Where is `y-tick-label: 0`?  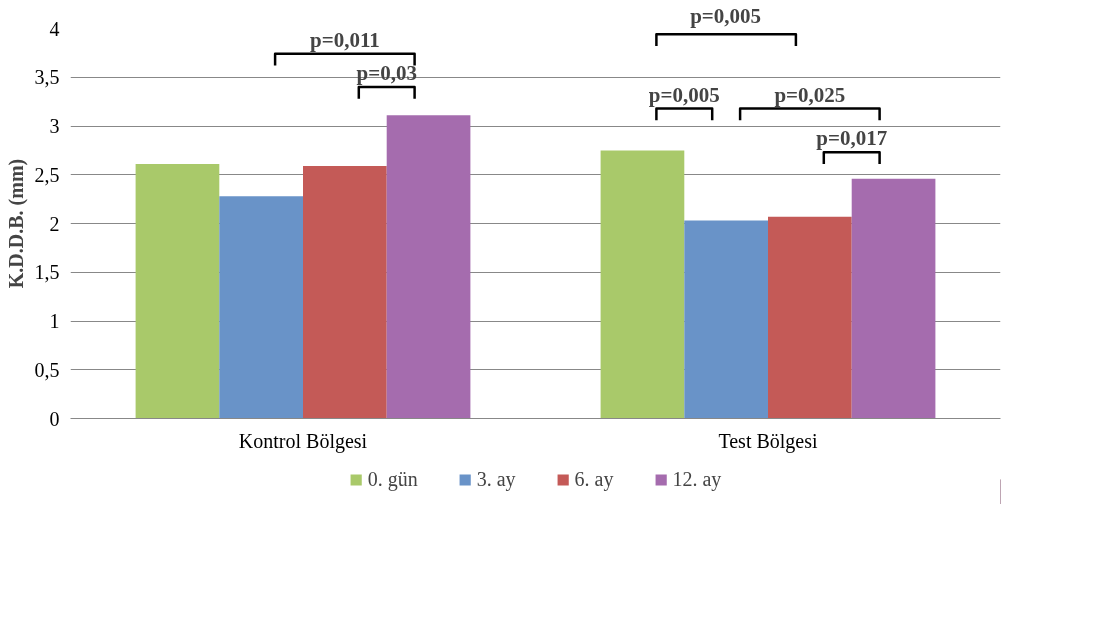
y-tick-label: 0 is located at coordinates (54, 418).